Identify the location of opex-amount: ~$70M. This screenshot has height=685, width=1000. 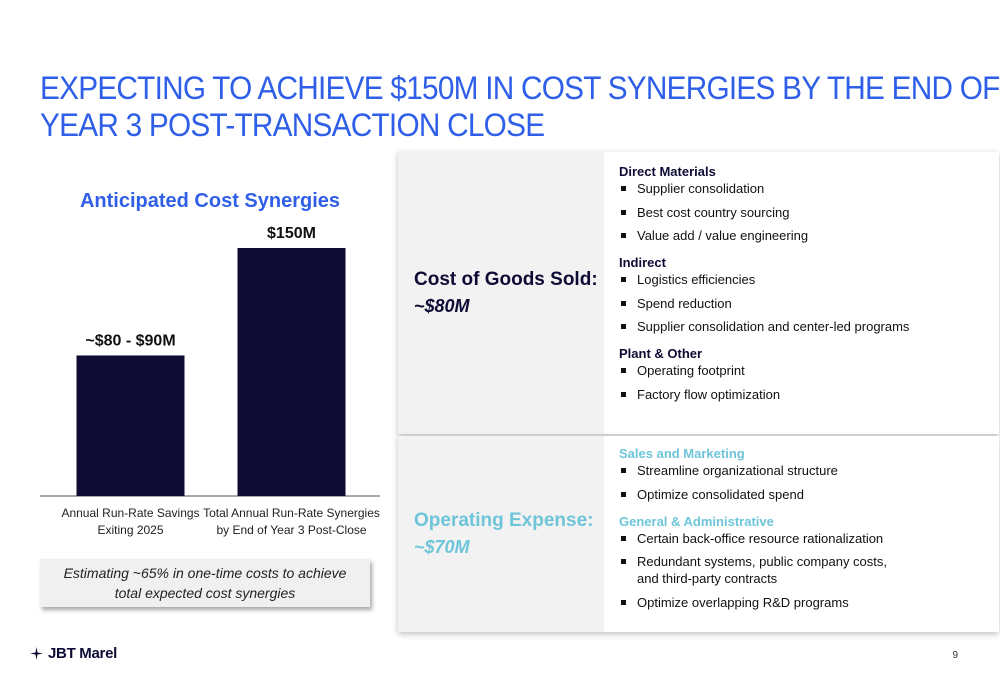
(442, 547).